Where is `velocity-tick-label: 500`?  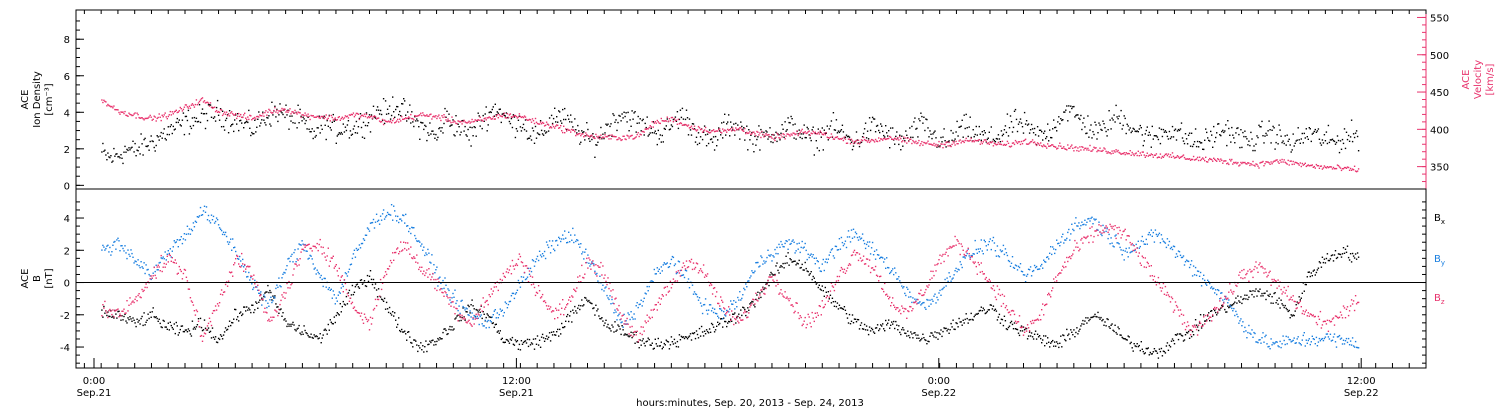 velocity-tick-label: 500 is located at coordinates (1439, 56).